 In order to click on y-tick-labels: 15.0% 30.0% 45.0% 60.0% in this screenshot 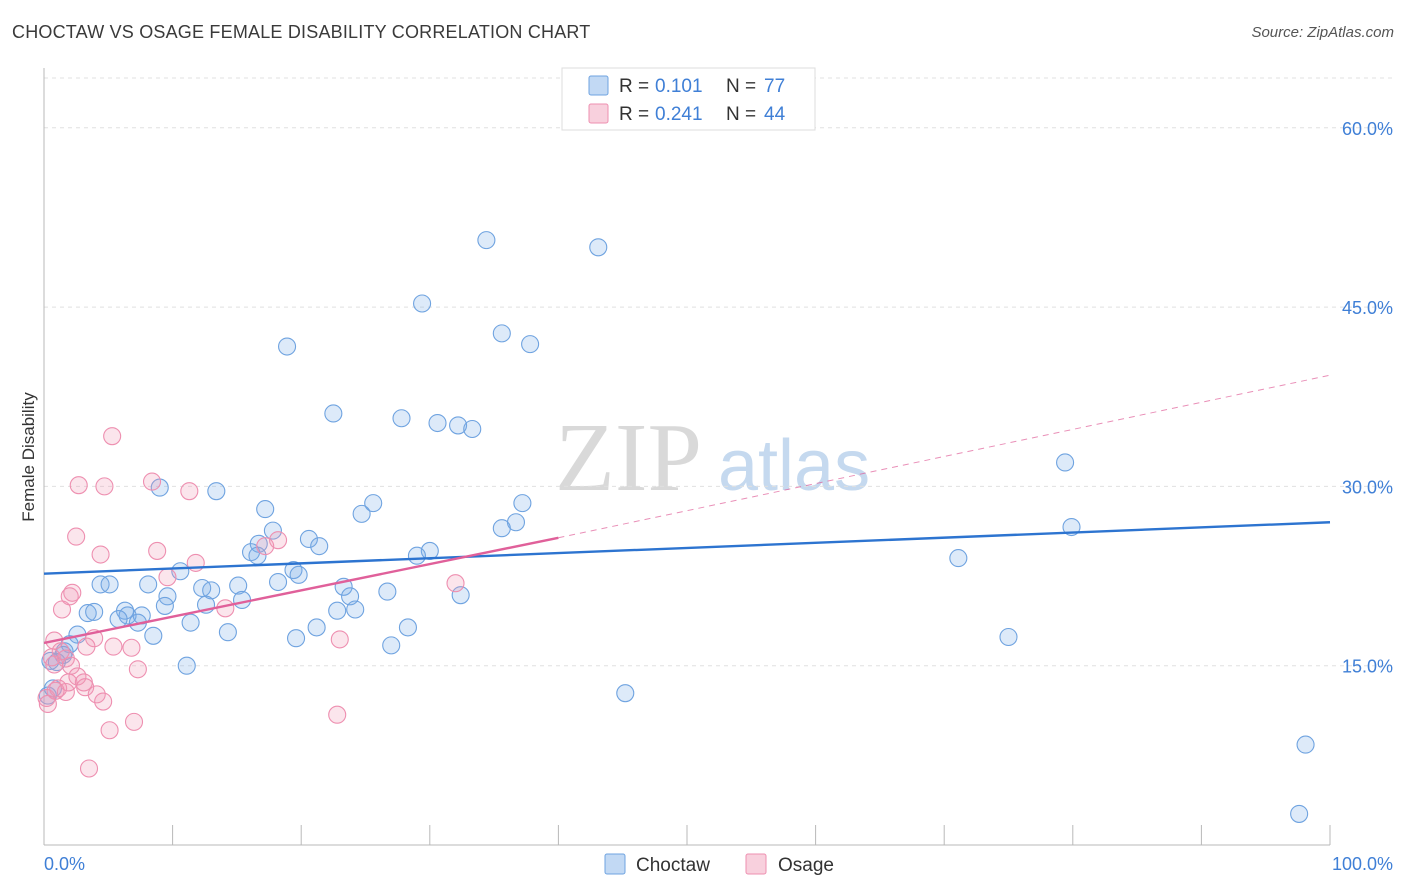, I will do `click(1367, 398)`.